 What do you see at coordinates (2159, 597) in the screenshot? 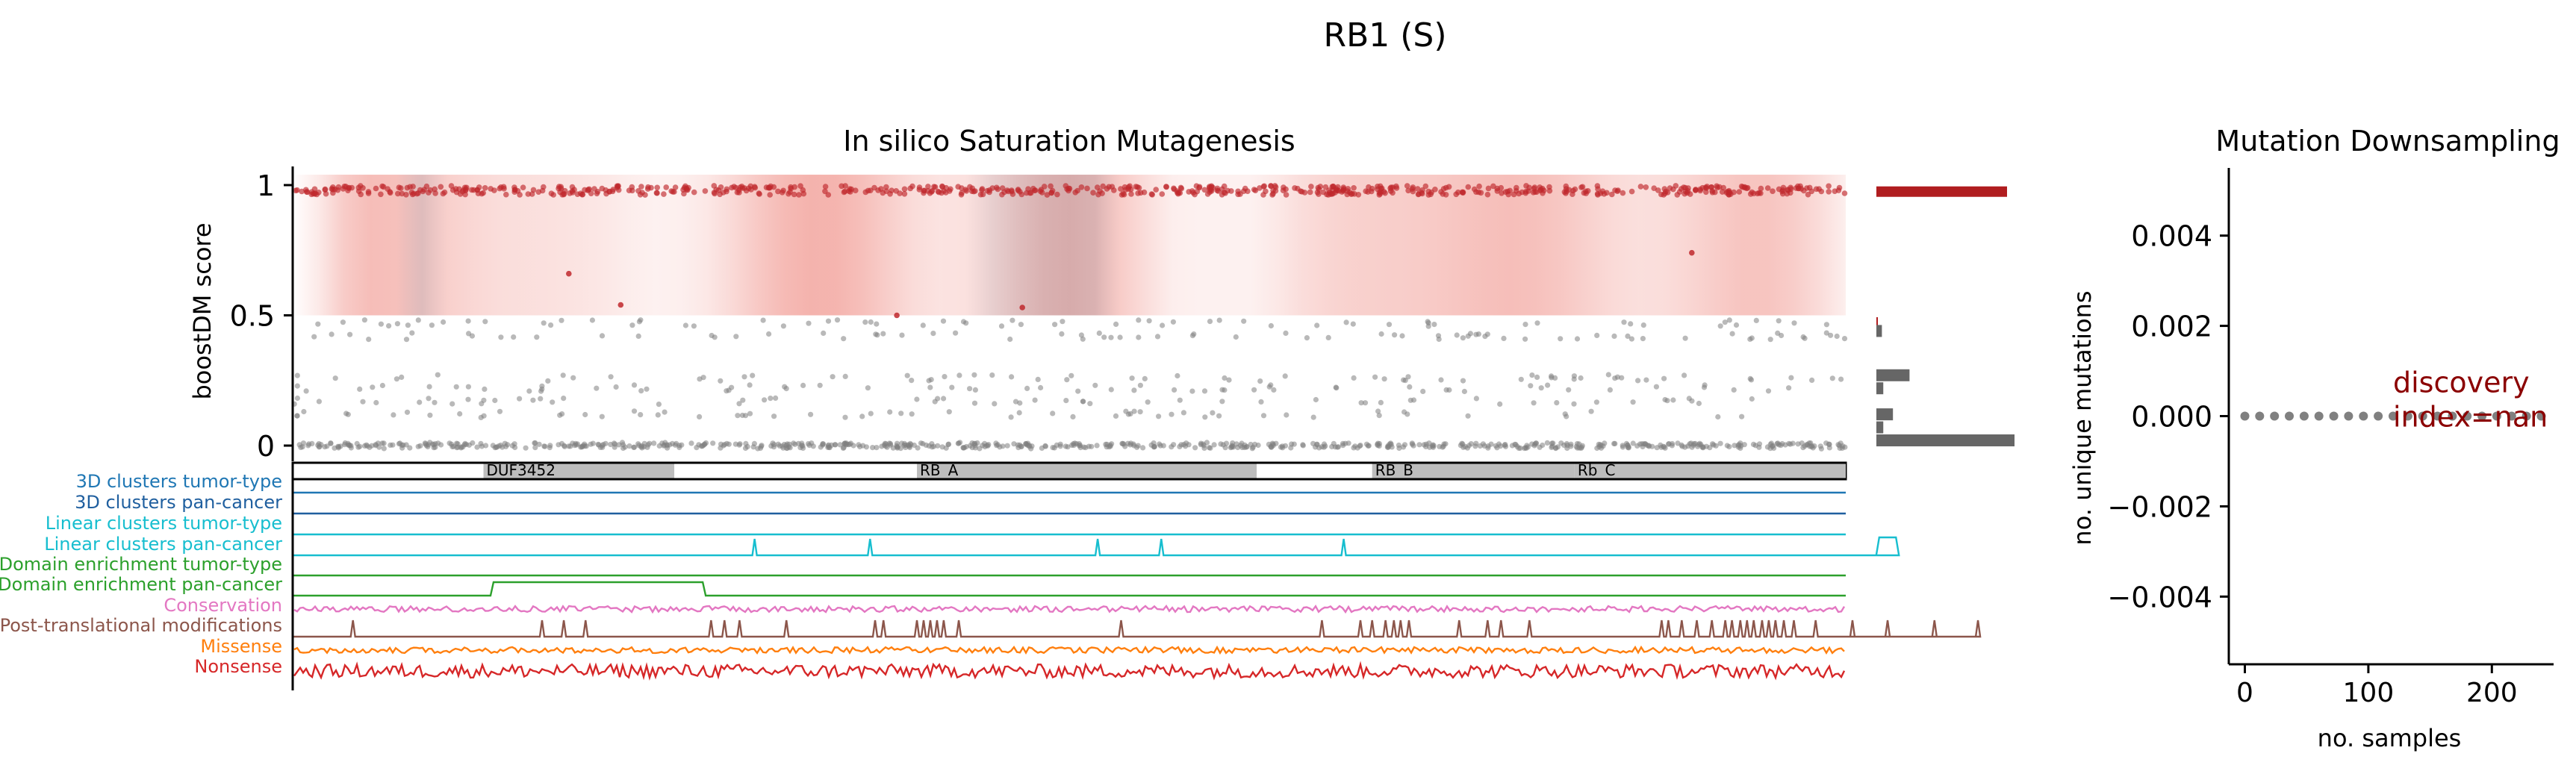
I see `downsampling-y-tick-label: −0.004` at bounding box center [2159, 597].